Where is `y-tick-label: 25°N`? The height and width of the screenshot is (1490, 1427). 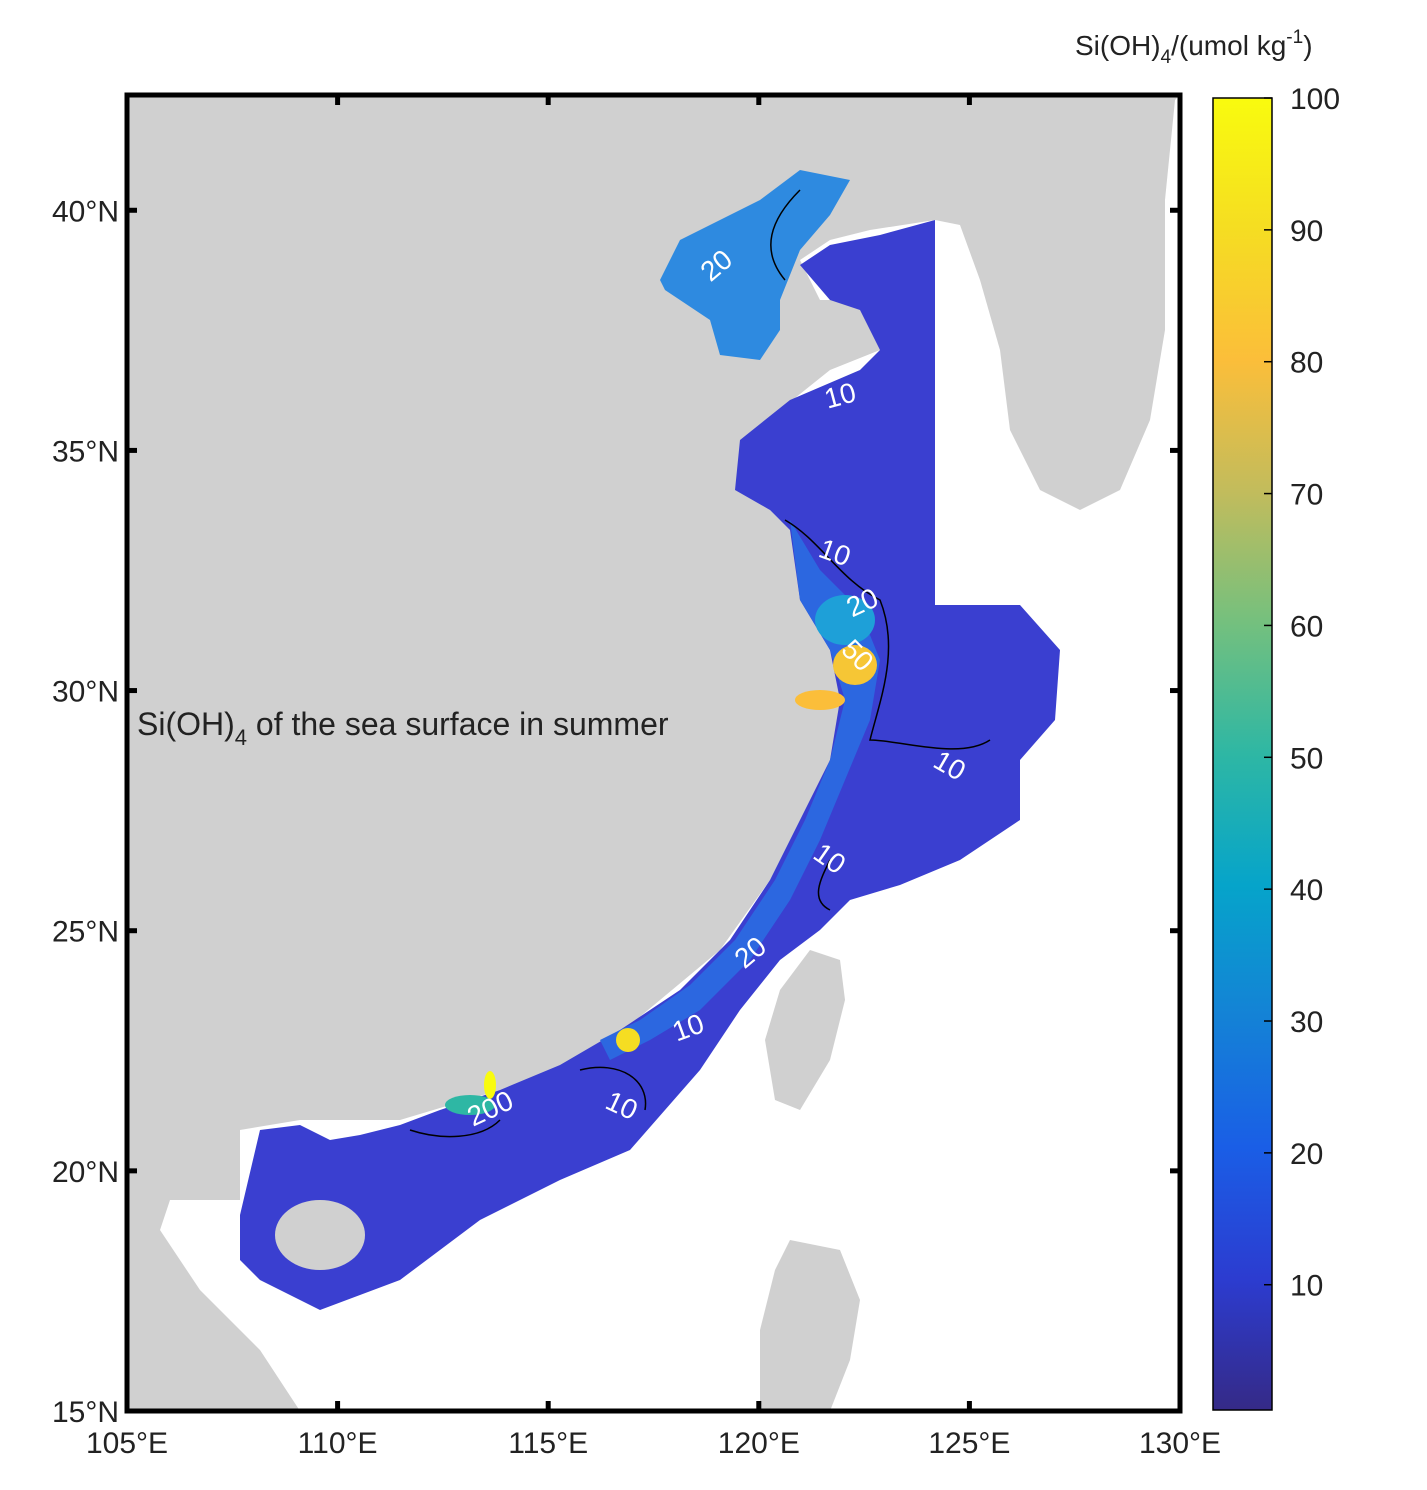
y-tick-label: 25°N is located at coordinates (85, 932).